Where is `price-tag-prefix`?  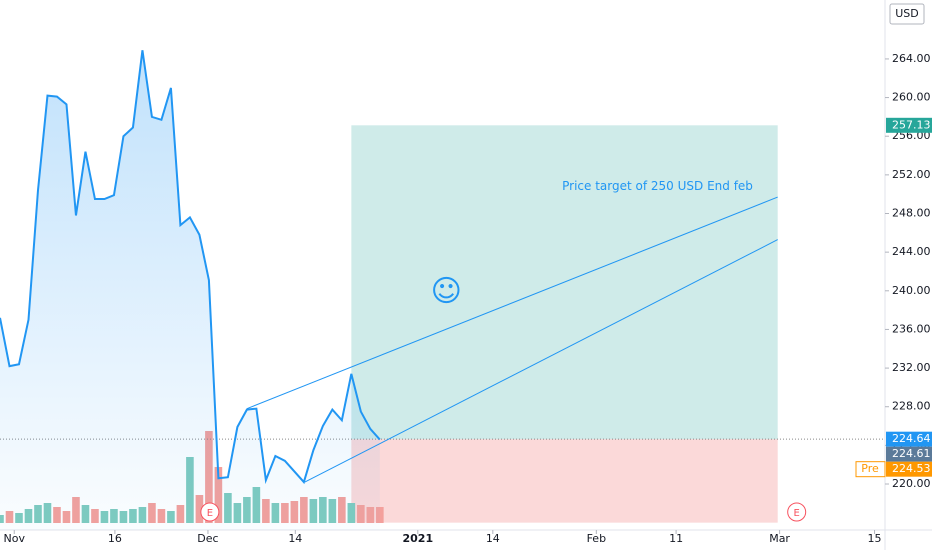 price-tag-prefix is located at coordinates (870, 469).